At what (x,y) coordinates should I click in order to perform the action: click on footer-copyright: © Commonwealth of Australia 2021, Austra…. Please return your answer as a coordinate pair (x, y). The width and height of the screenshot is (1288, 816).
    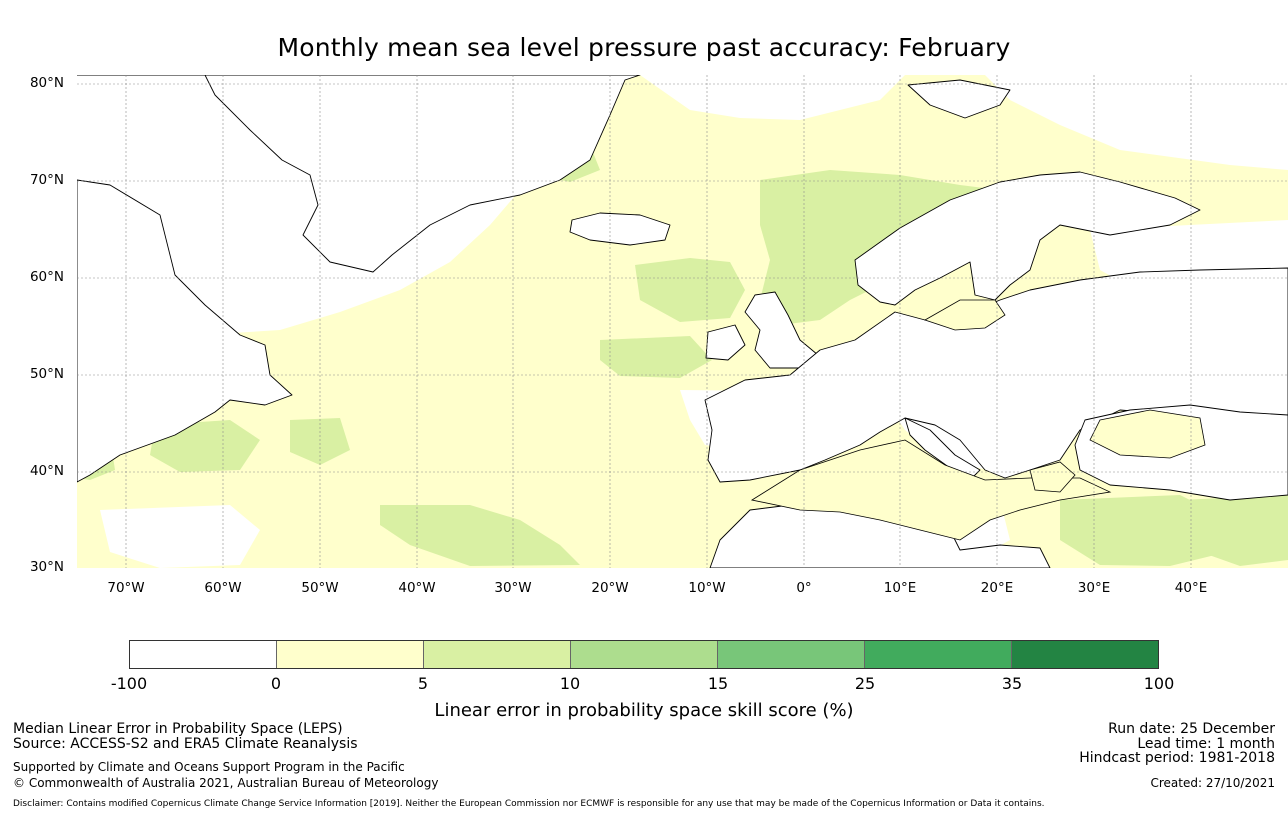
    Looking at the image, I should click on (226, 783).